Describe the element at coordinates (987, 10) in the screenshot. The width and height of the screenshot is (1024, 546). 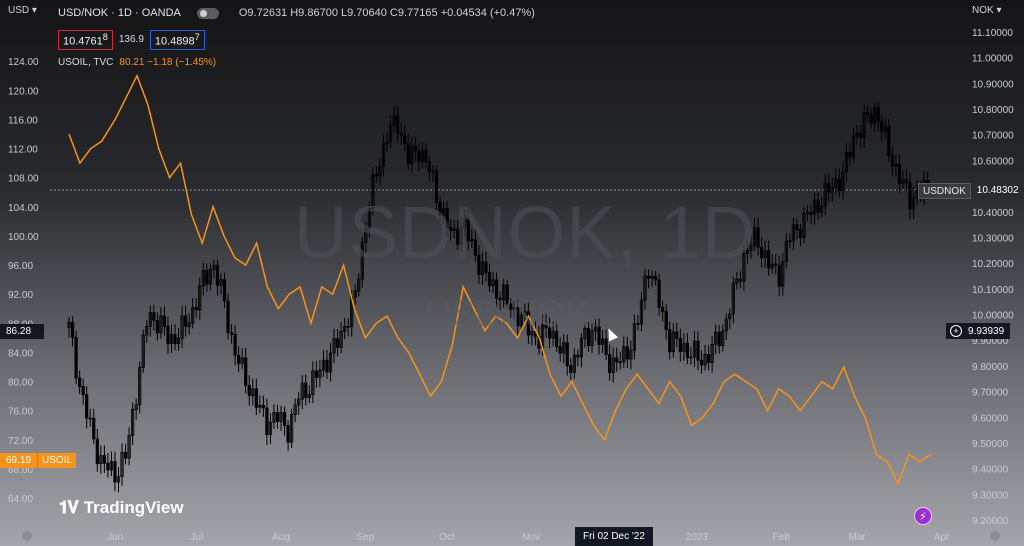
I see `right-scale-selector: NOK ▾` at that location.